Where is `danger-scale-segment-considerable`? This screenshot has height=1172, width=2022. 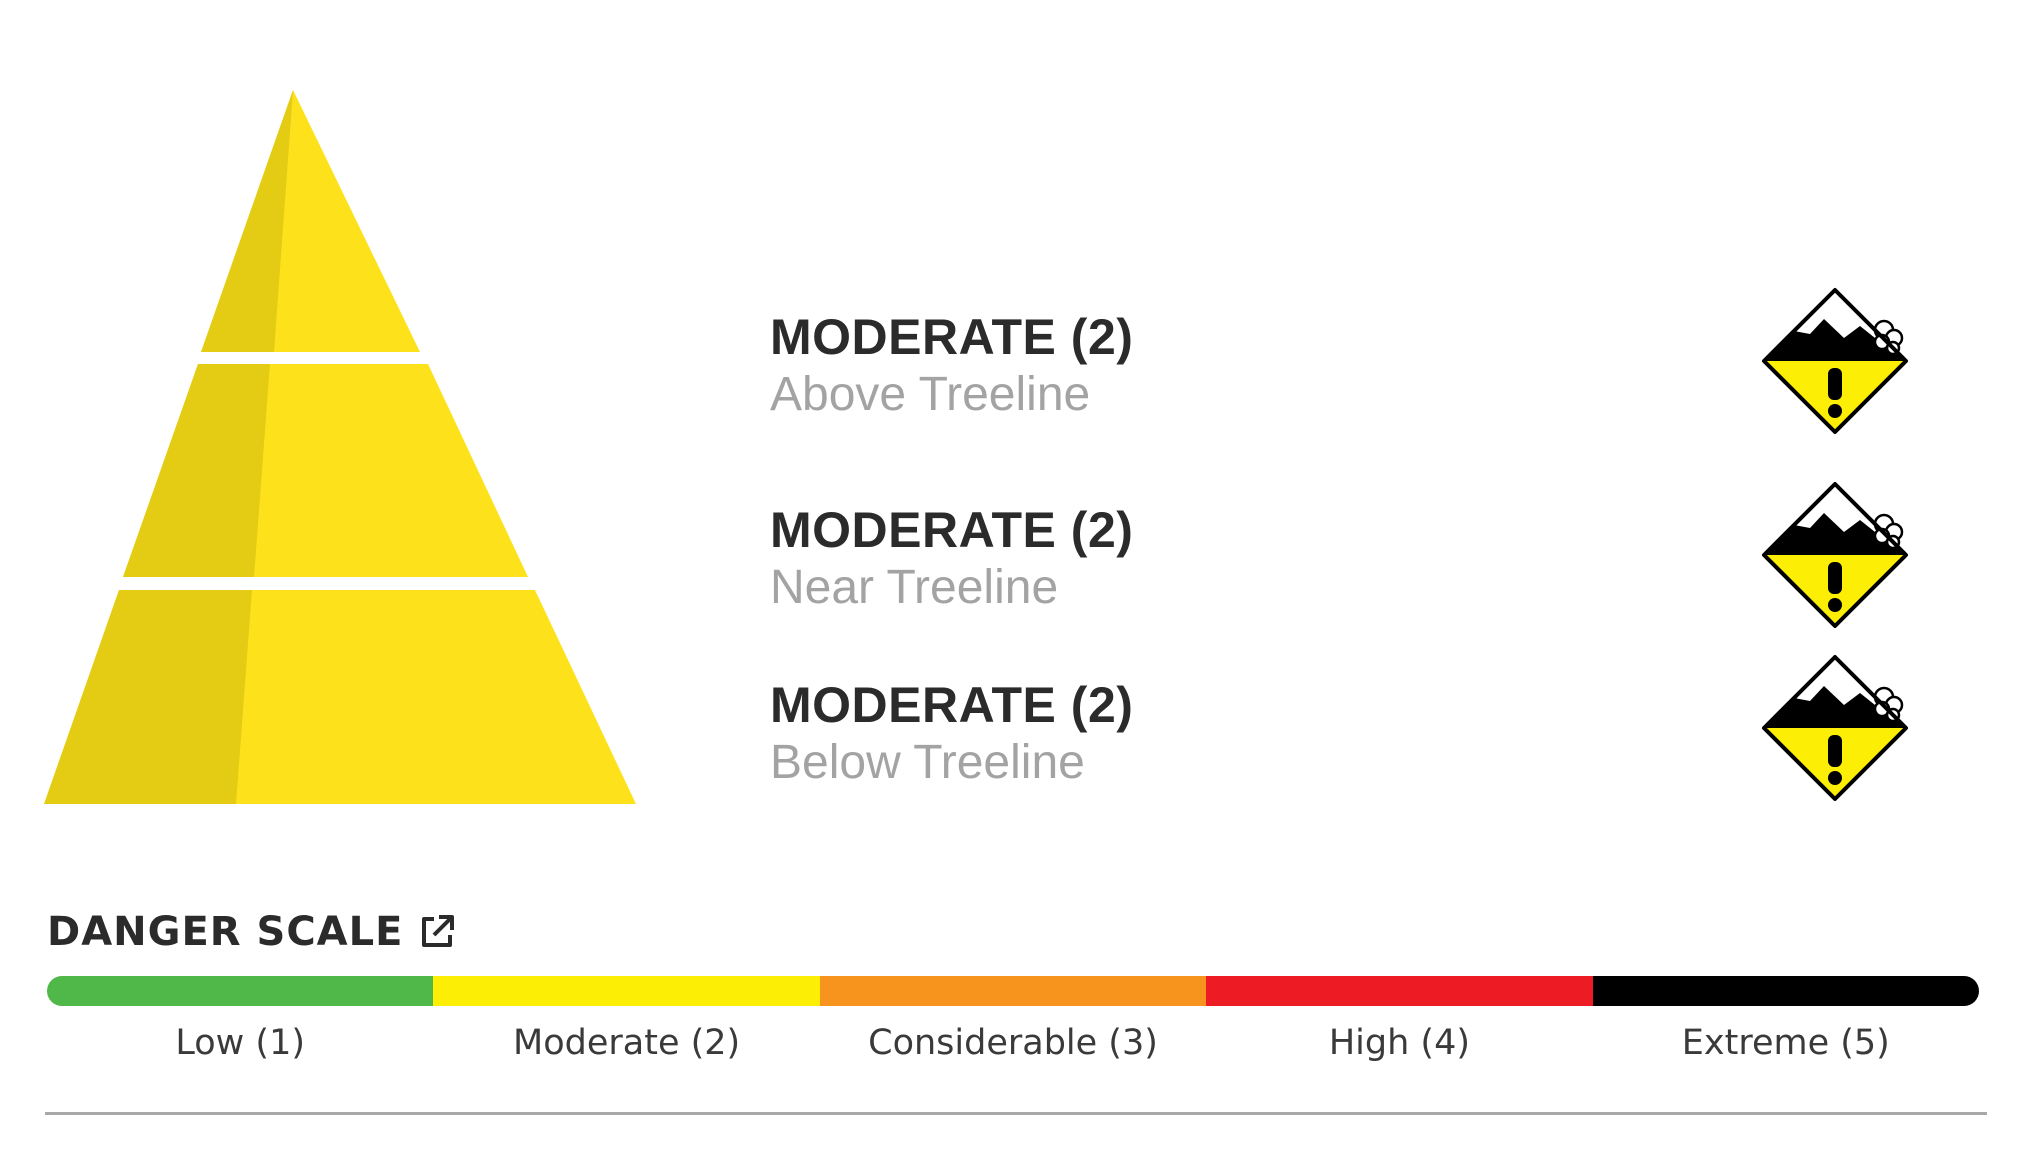 danger-scale-segment-considerable is located at coordinates (1013, 991).